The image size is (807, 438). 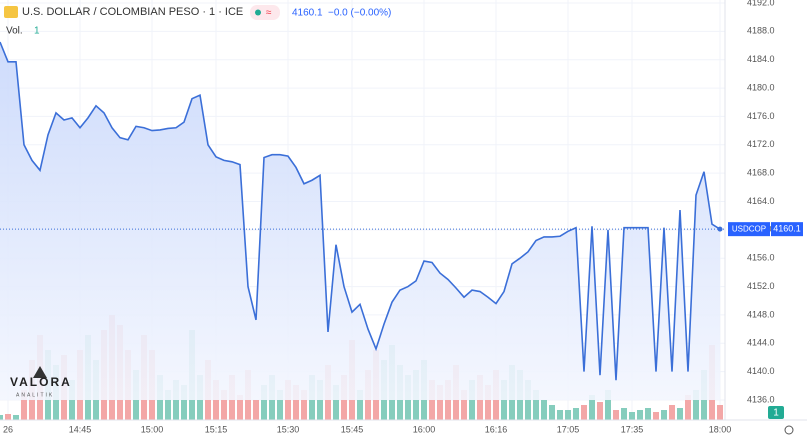 What do you see at coordinates (359, 13) in the screenshot?
I see `price-change: −0.0 (−0.00%)` at bounding box center [359, 13].